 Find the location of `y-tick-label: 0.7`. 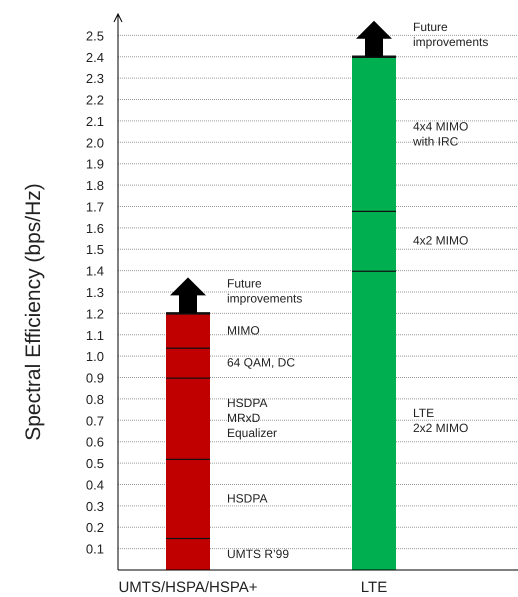

y-tick-label: 0.7 is located at coordinates (95, 420).